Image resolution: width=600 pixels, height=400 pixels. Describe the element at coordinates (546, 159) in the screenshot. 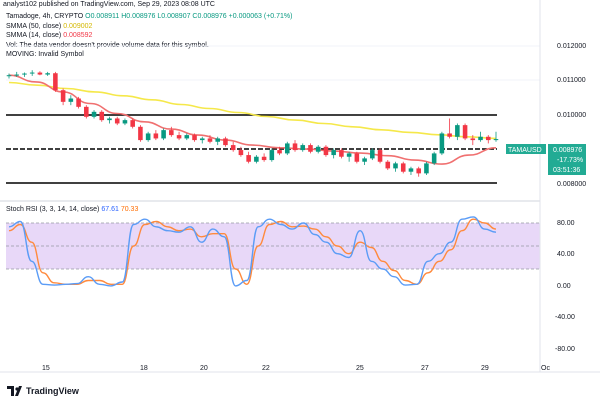

I see `price-tag: TAMAUSD 0.008976 -17.73% 03:51:36` at that location.